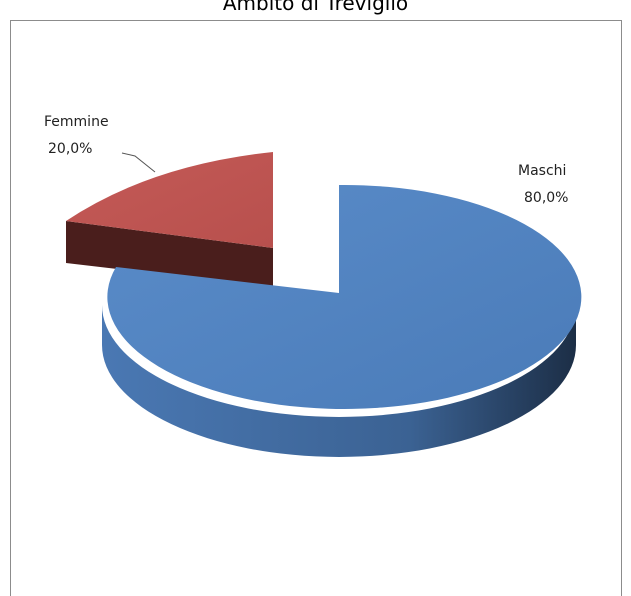  Describe the element at coordinates (70, 149) in the screenshot. I see `label-femmine-value: 20,0%` at that location.